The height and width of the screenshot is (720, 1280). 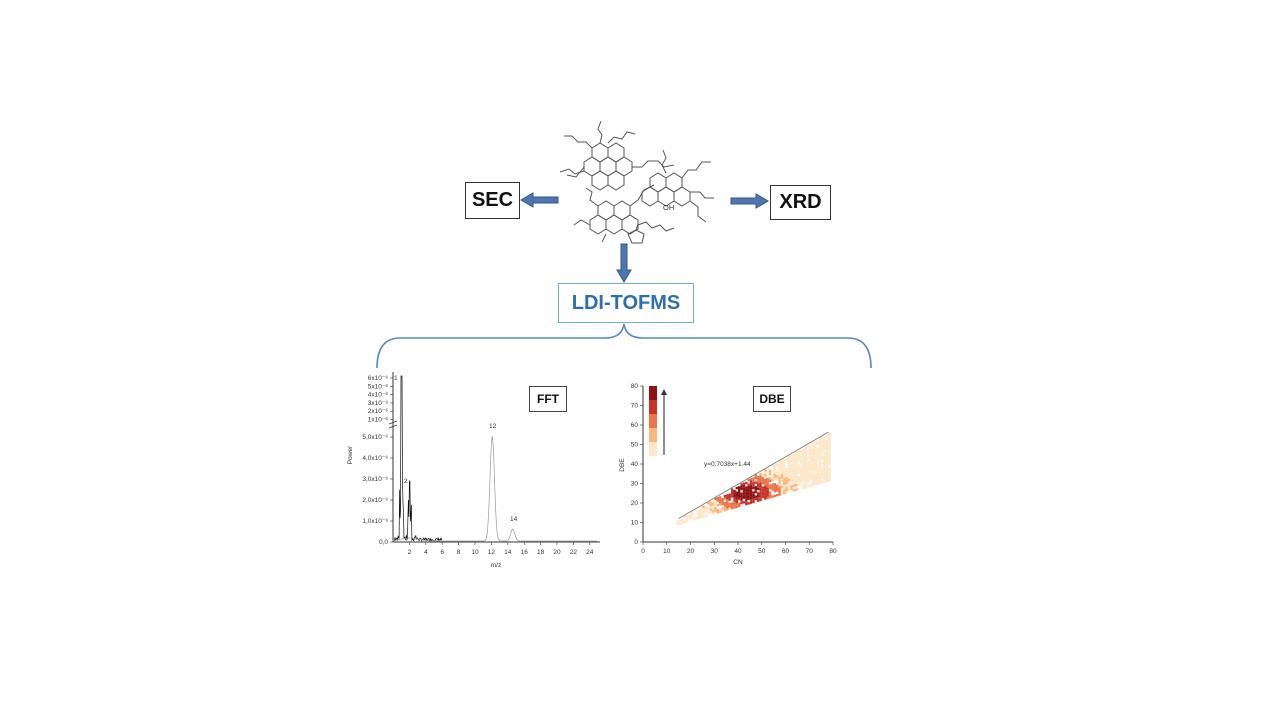 I want to click on dbe-ytick: 20, so click(x=635, y=503).